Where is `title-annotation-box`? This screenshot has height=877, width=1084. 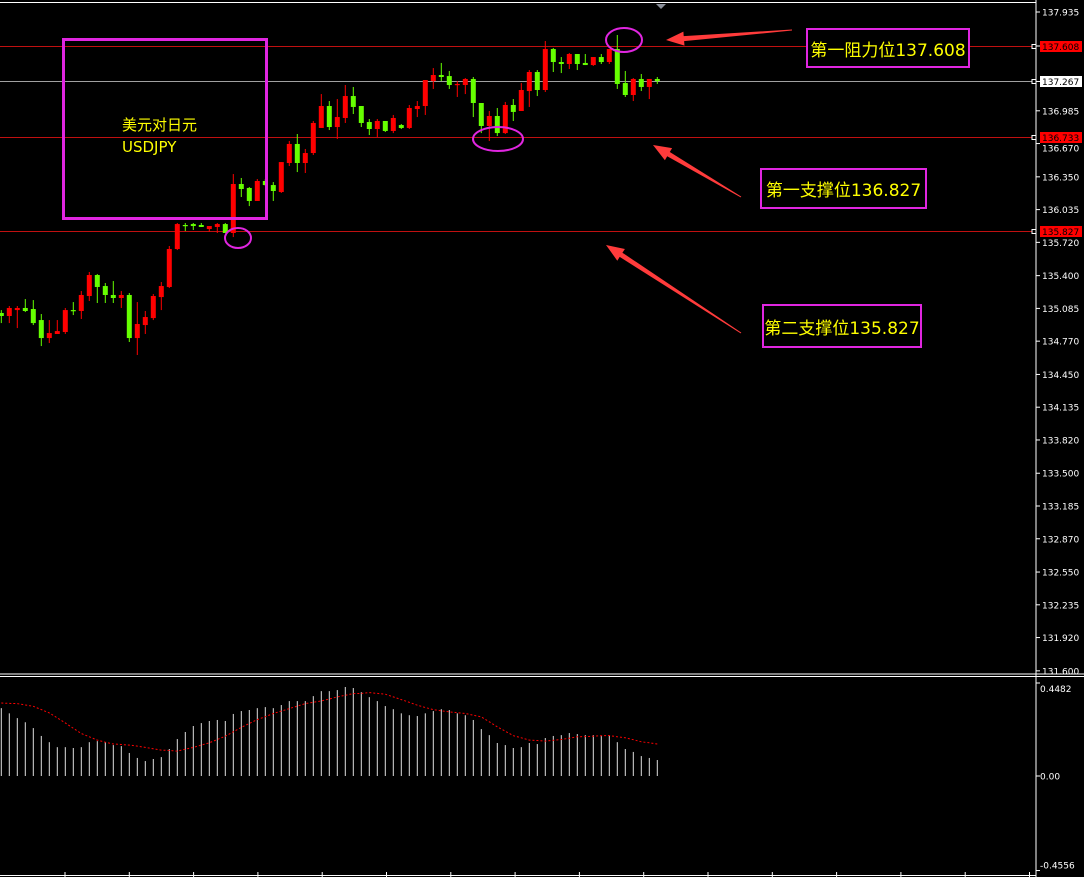 title-annotation-box is located at coordinates (165, 129).